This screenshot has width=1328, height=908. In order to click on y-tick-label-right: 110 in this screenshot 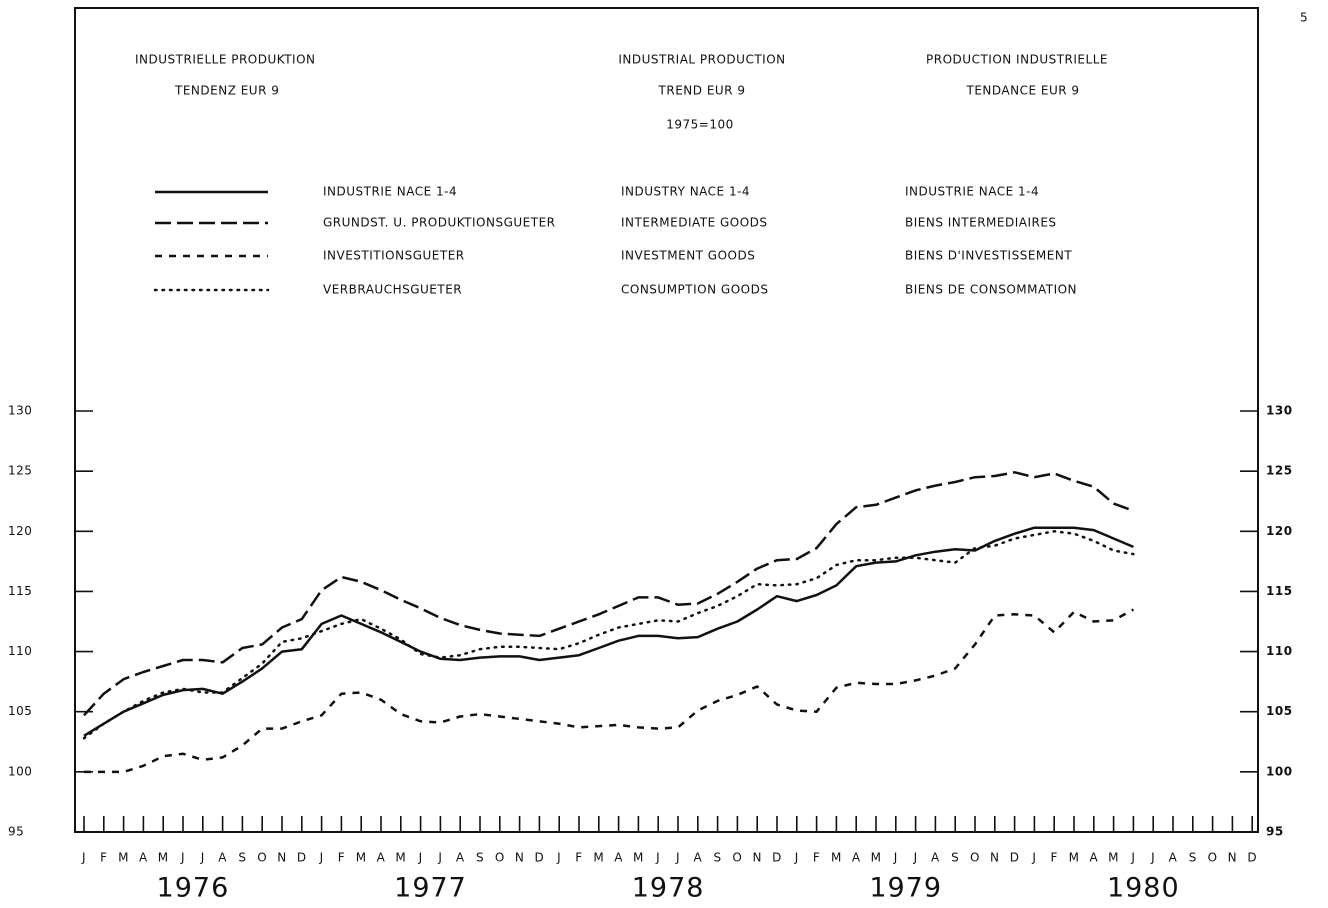, I will do `click(1279, 651)`.